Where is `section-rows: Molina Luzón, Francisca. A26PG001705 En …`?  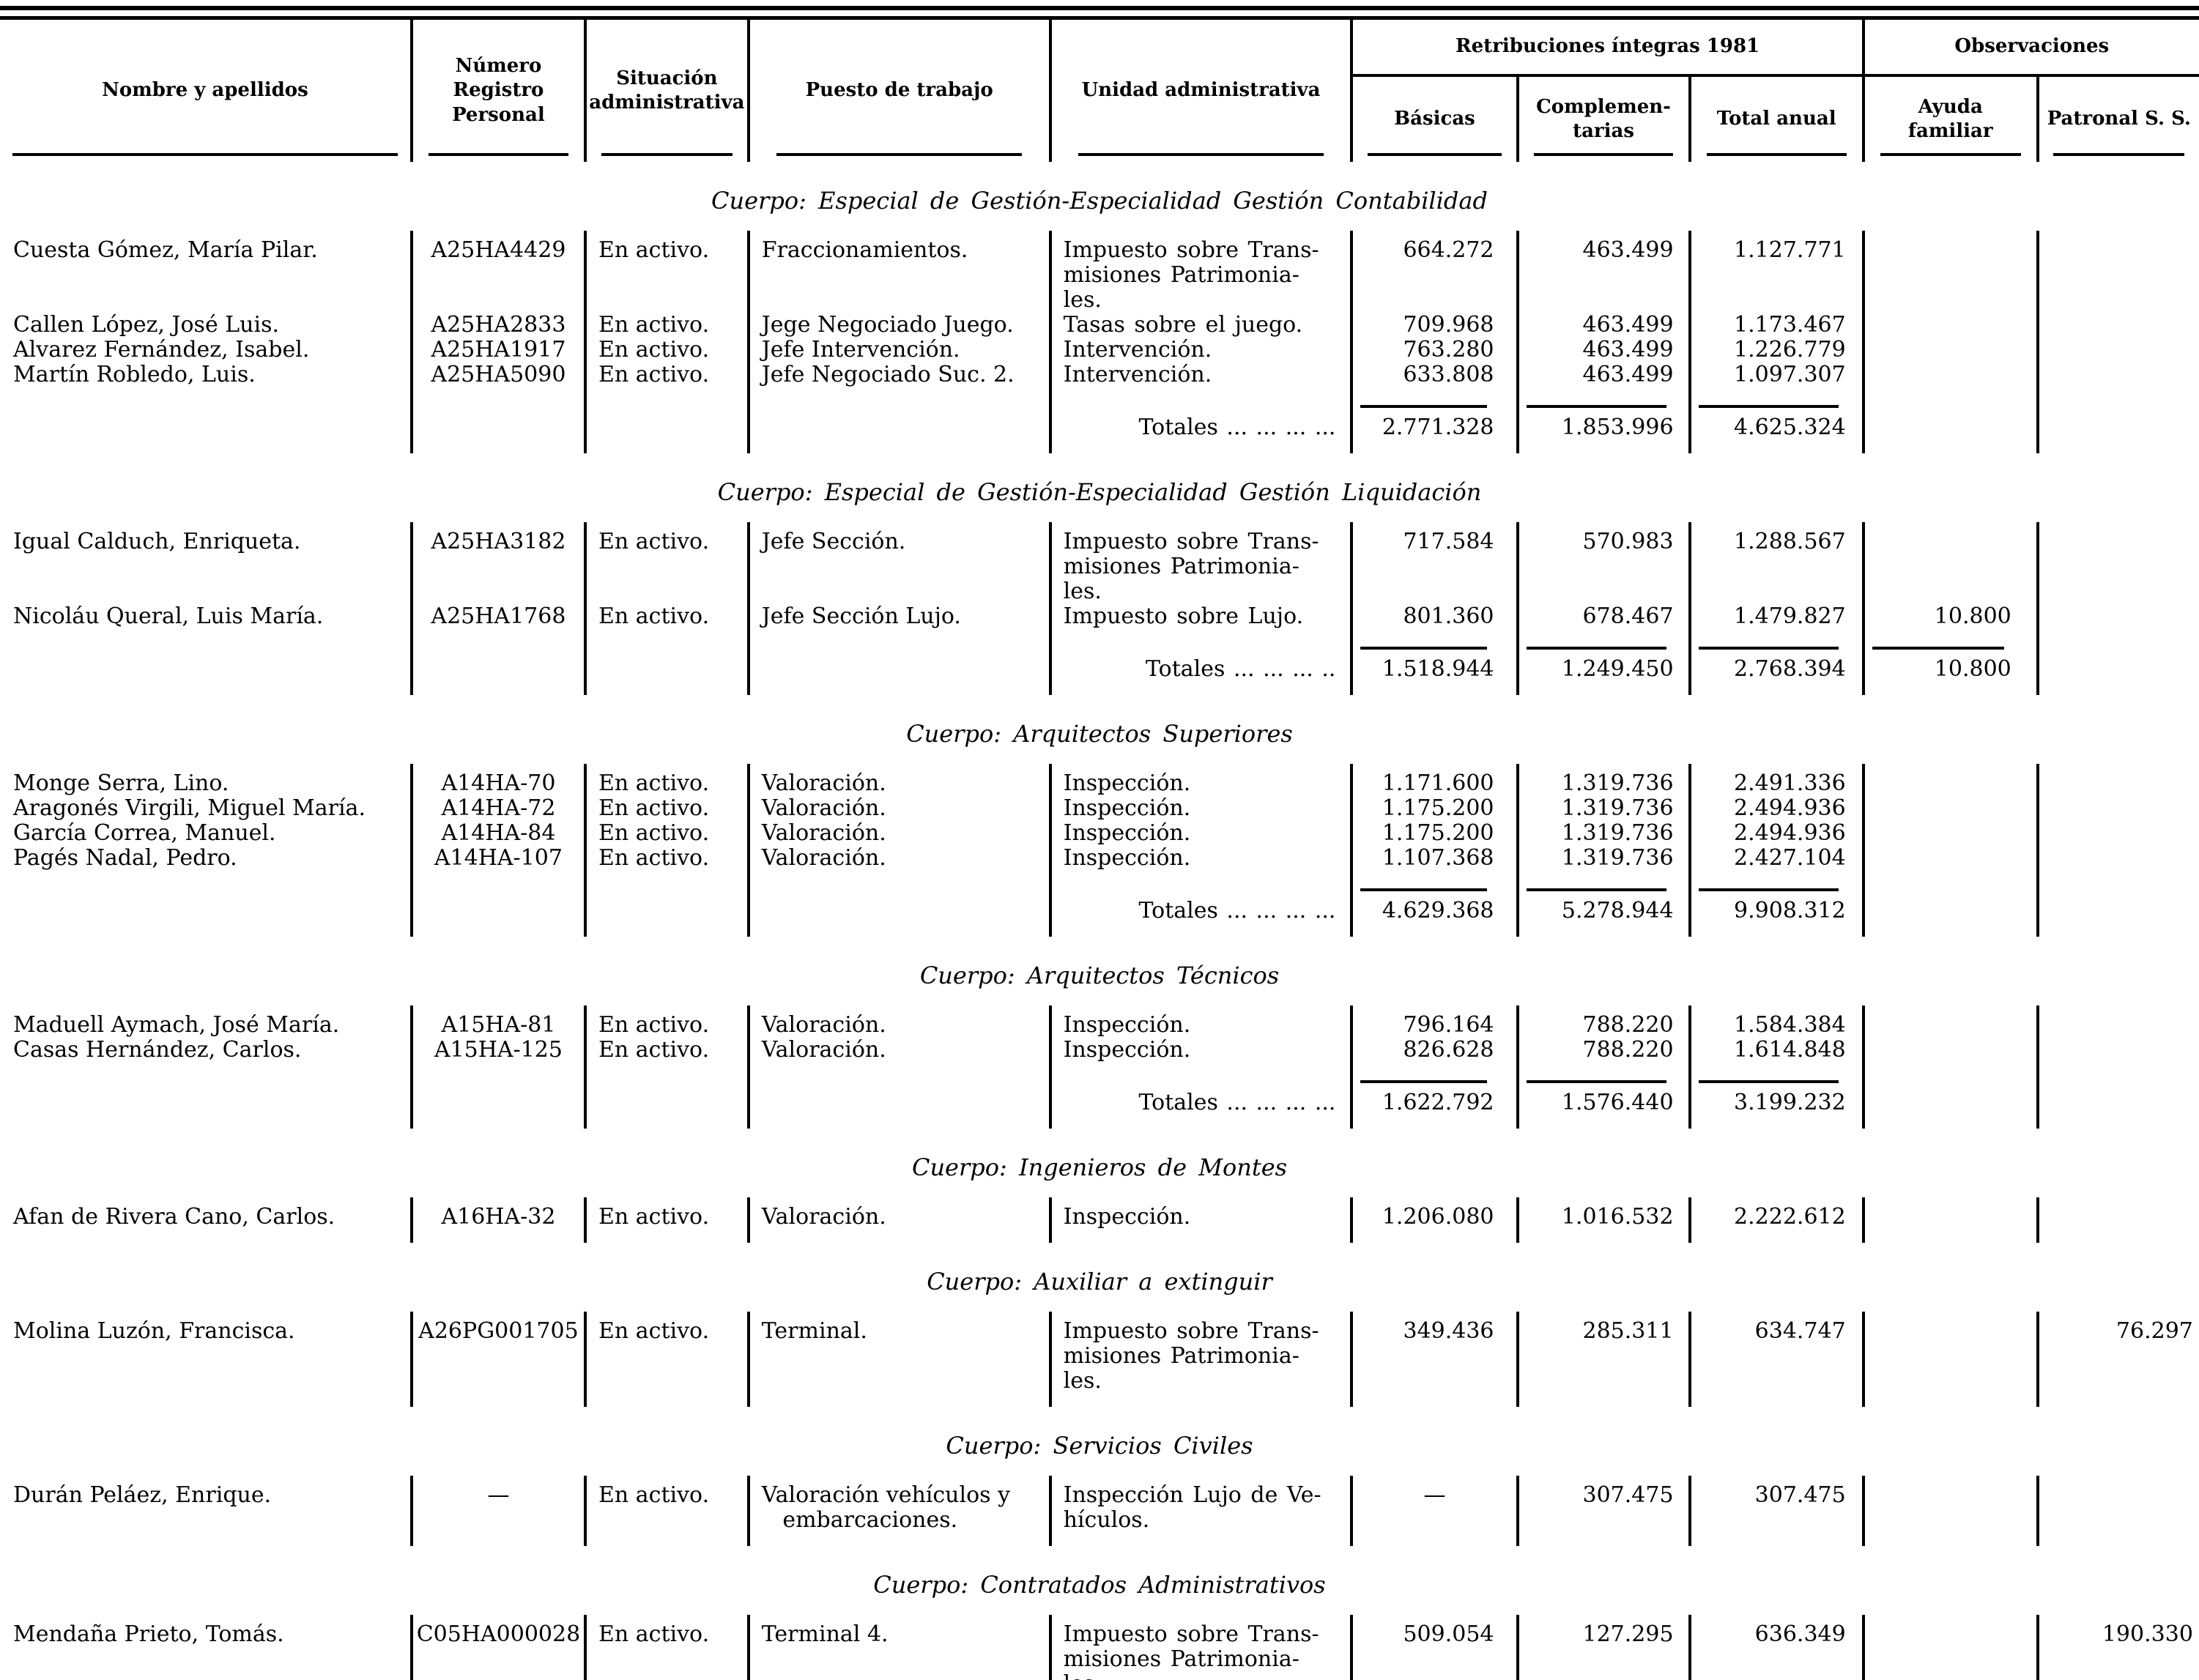
section-rows: Molina Luzón, Francisca. A26PG001705 En … is located at coordinates (1099, 1359).